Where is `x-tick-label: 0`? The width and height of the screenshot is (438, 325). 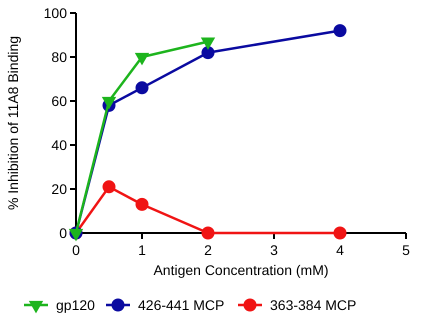
x-tick-label: 0 is located at coordinates (76, 250).